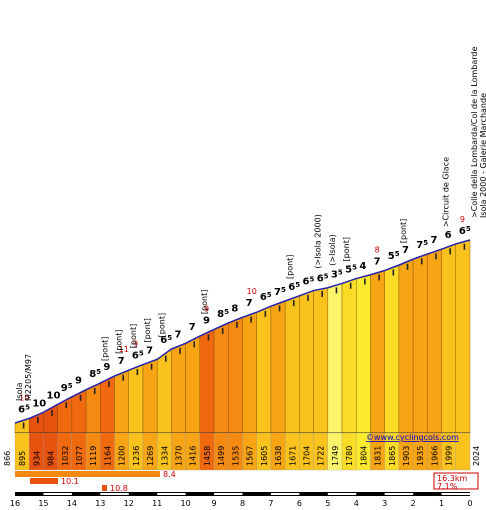  Describe the element at coordinates (106, 367) in the screenshot. I see `gradient-label: 9` at that location.